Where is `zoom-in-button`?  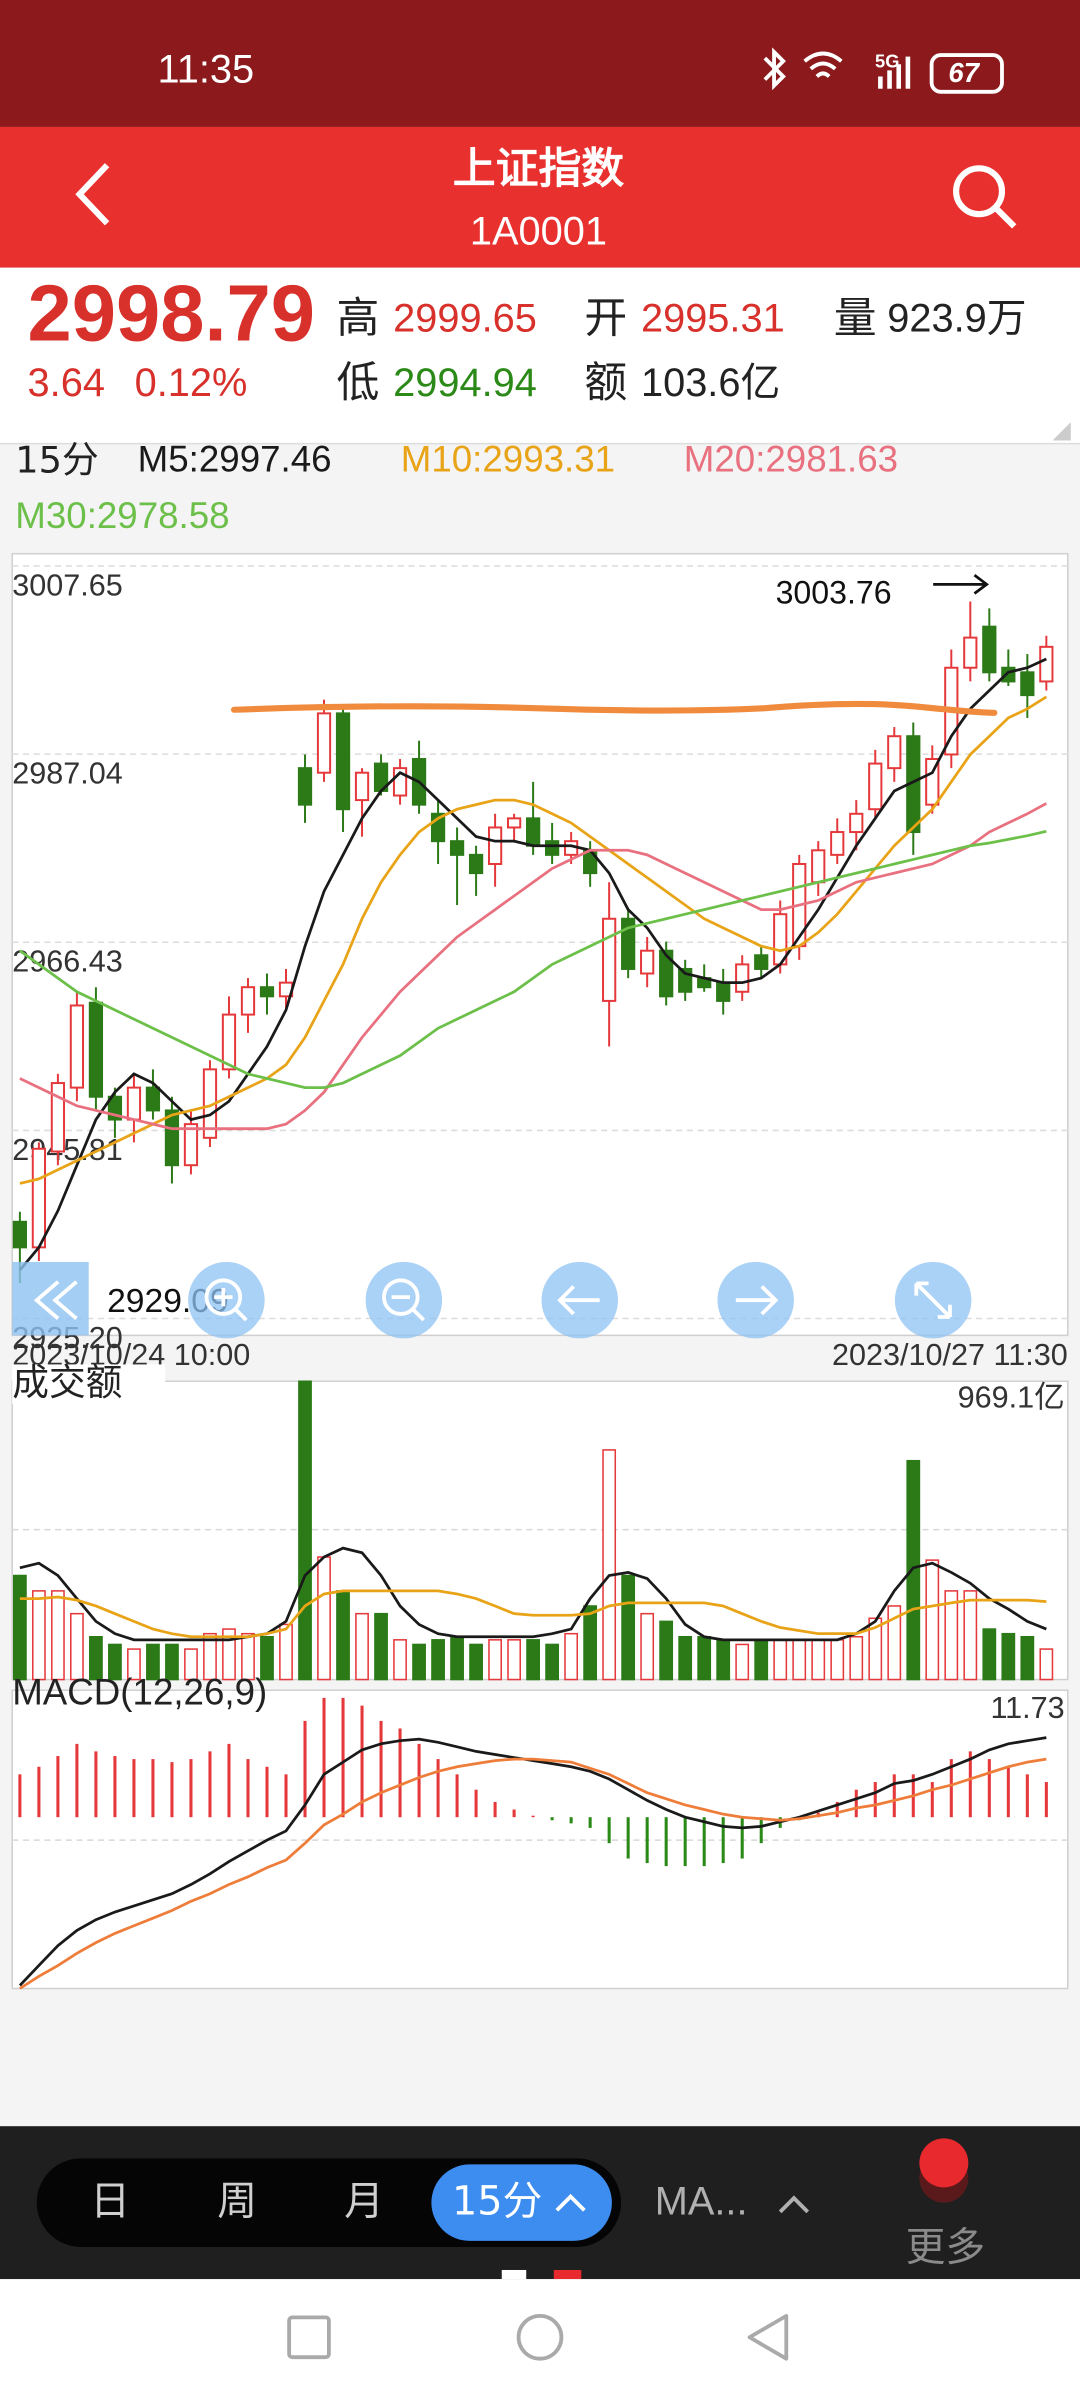 zoom-in-button is located at coordinates (226, 1300).